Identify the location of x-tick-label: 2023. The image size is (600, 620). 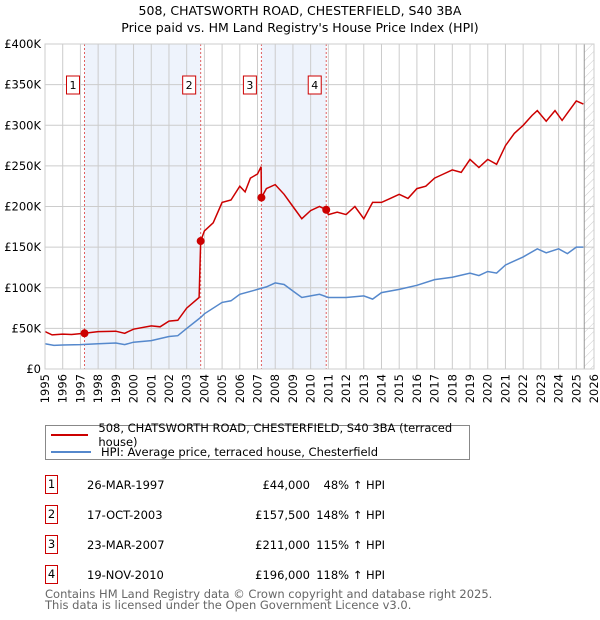
(541, 388).